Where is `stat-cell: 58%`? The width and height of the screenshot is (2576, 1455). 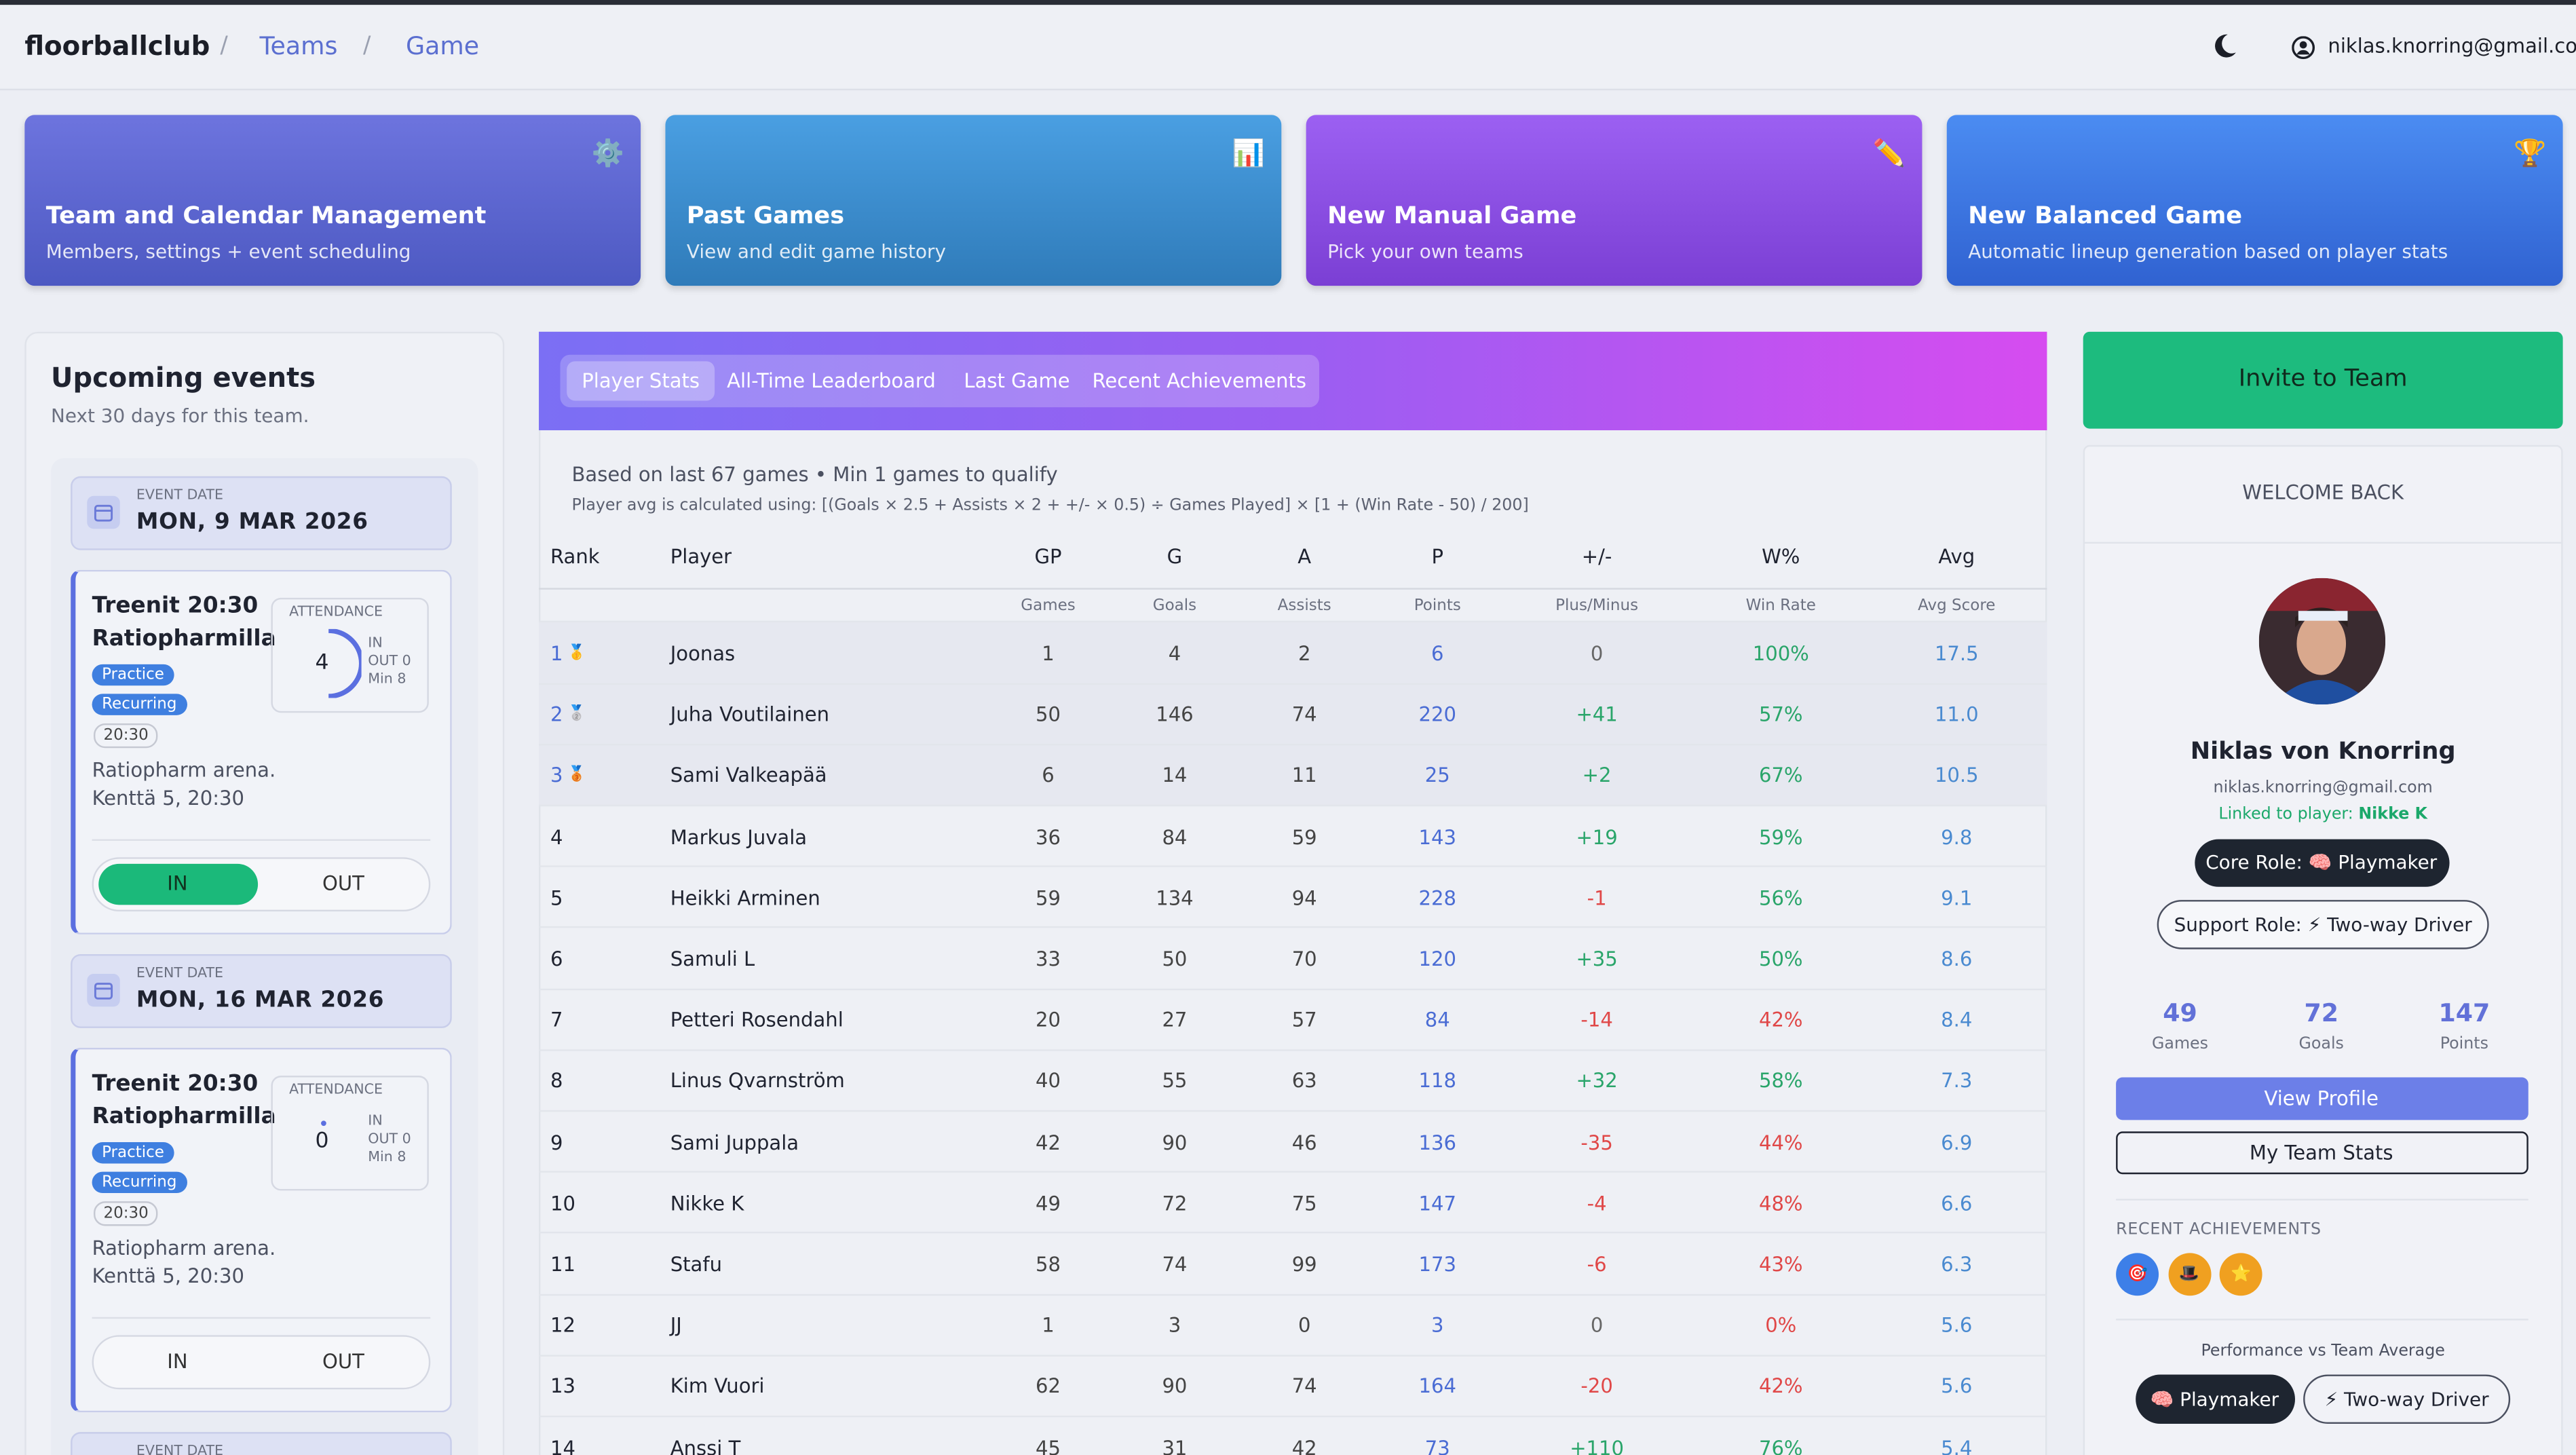
stat-cell: 58% is located at coordinates (1781, 1081).